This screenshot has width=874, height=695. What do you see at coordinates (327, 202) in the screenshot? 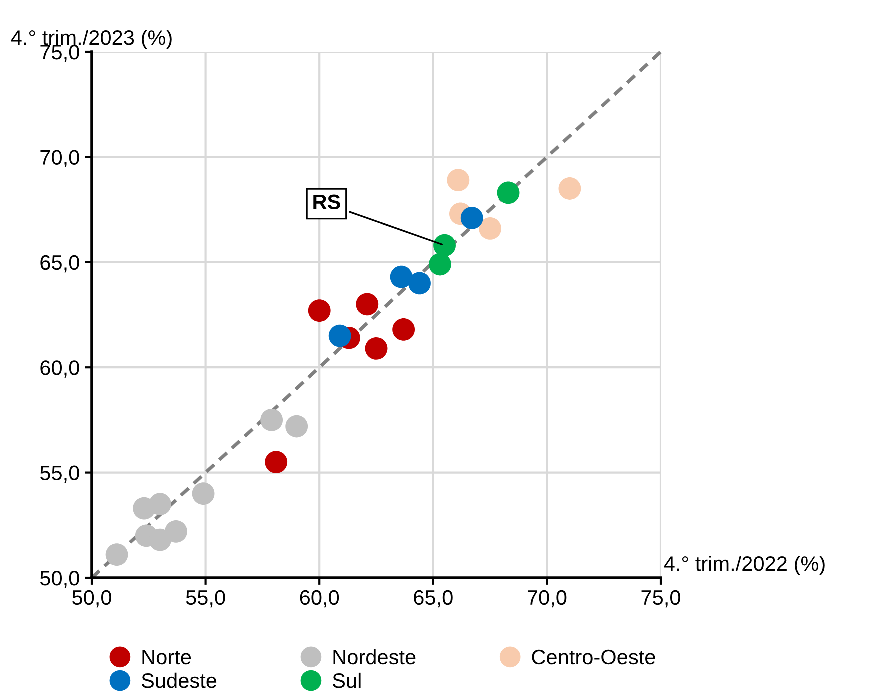
I see `annotation: RS` at bounding box center [327, 202].